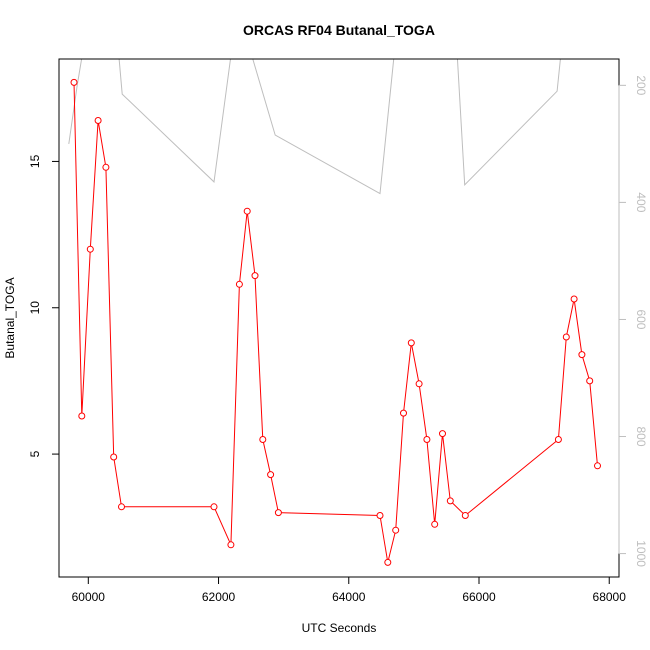 The height and width of the screenshot is (650, 650). Describe the element at coordinates (35, 453) in the screenshot. I see `y-tick-label: 5` at that location.